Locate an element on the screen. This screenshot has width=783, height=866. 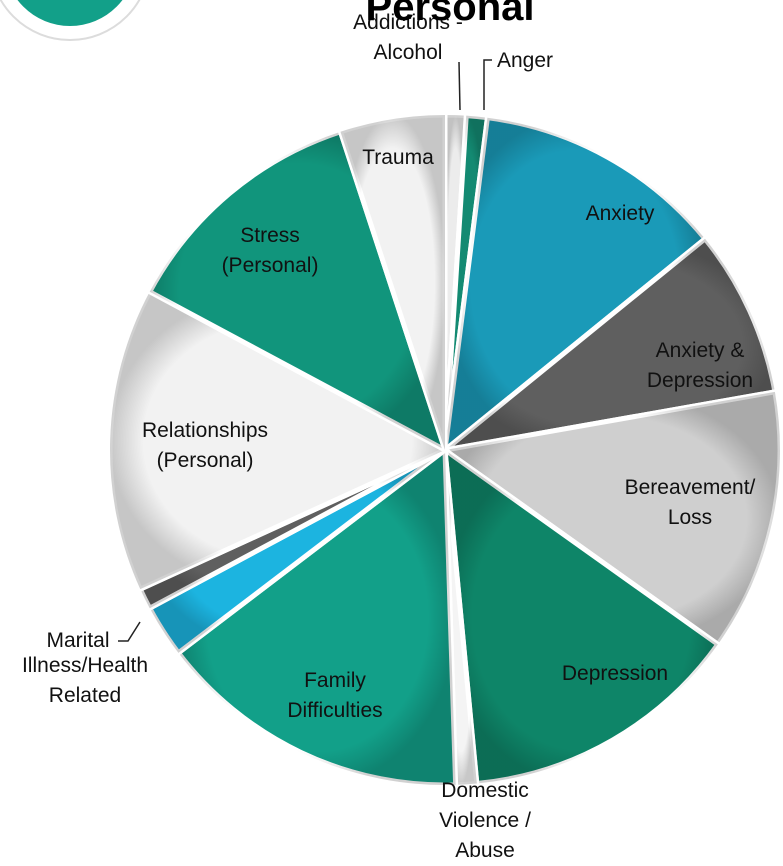
slice-label: Anger is located at coordinates (525, 60).